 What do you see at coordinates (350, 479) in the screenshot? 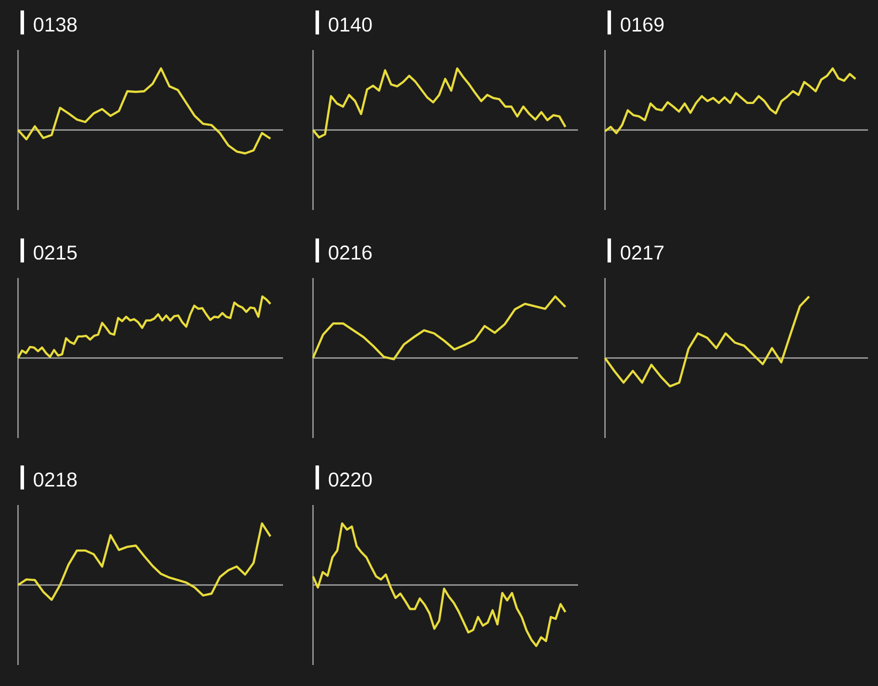
I see `chart-title: 0220` at bounding box center [350, 479].